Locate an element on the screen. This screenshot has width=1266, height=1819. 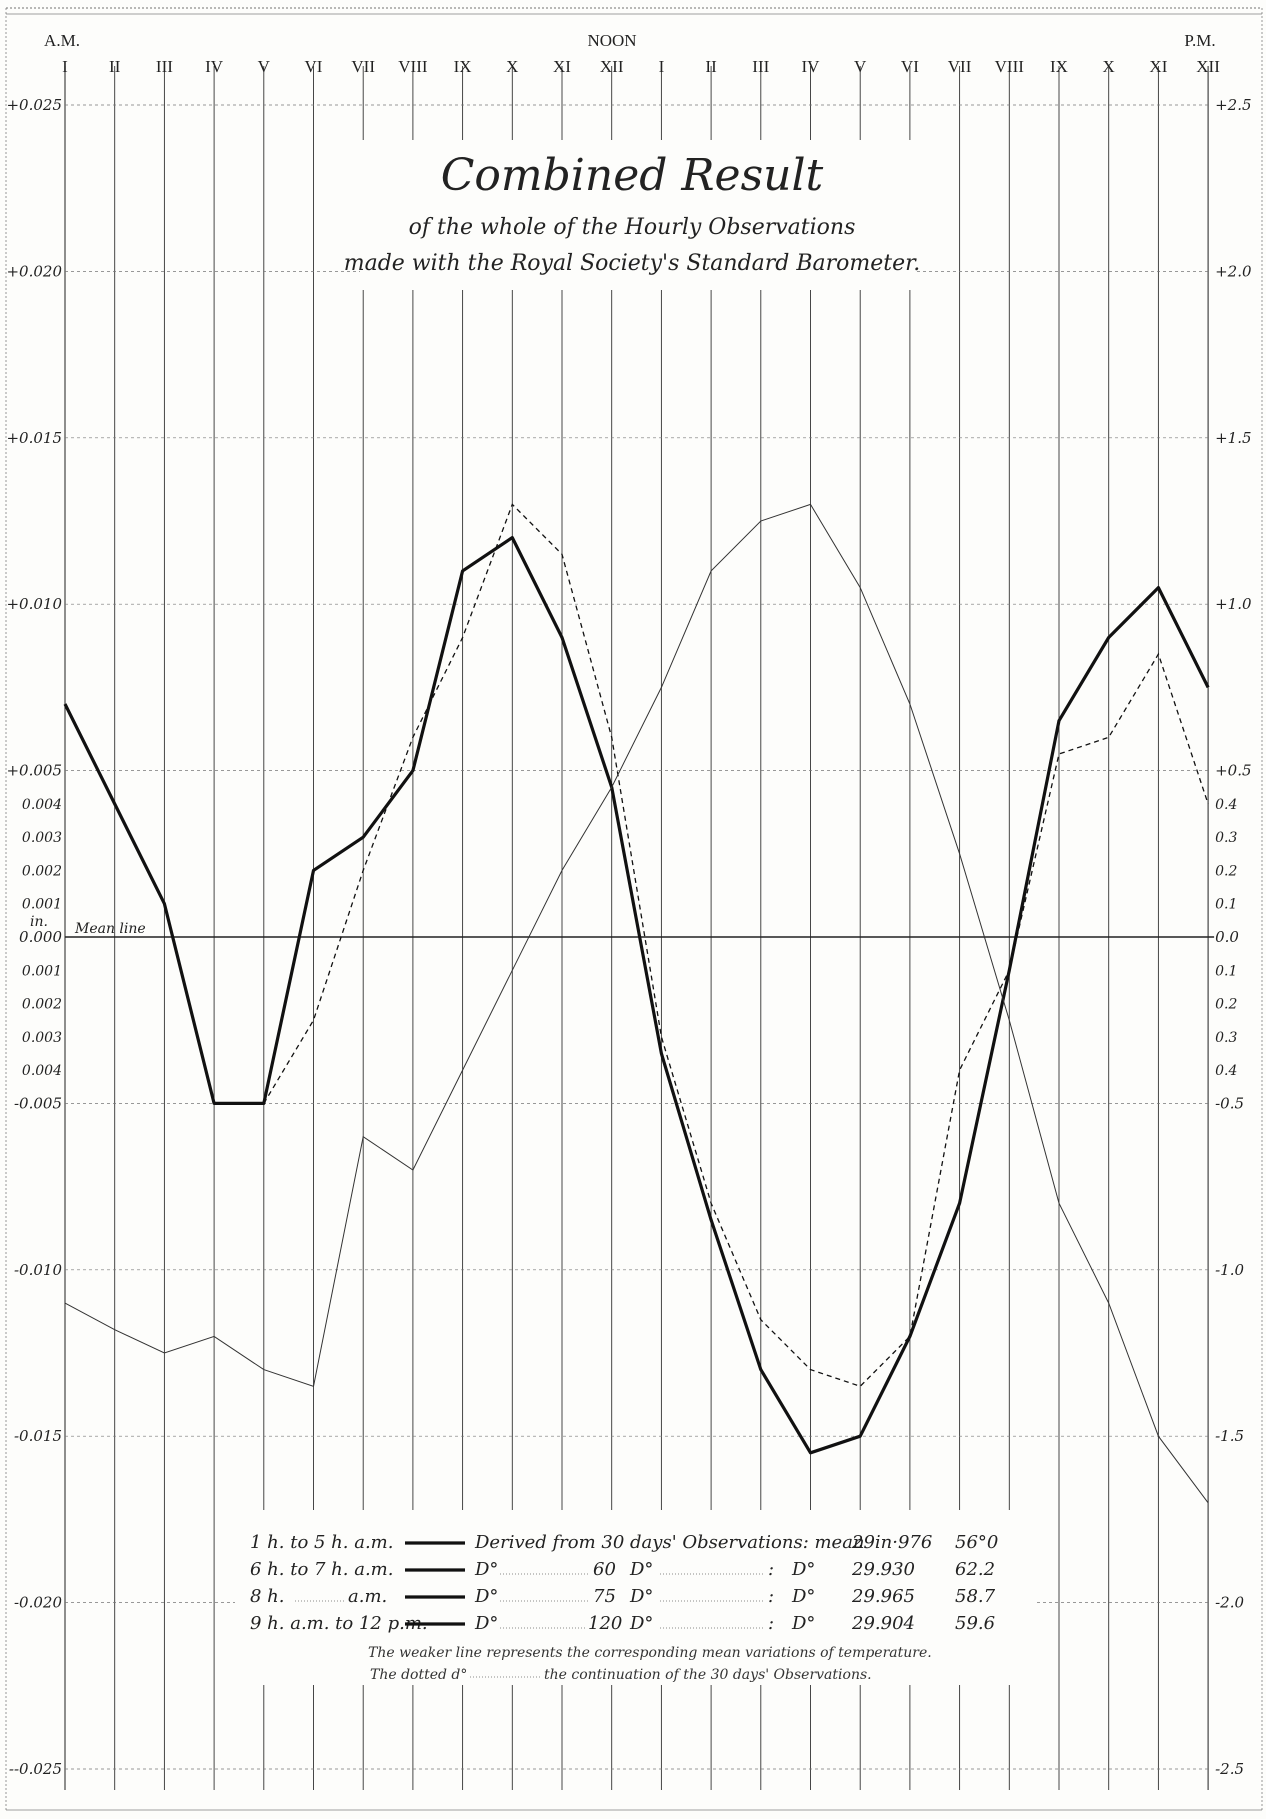
right-tick-label: -2.0 is located at coordinates (1229, 1603).